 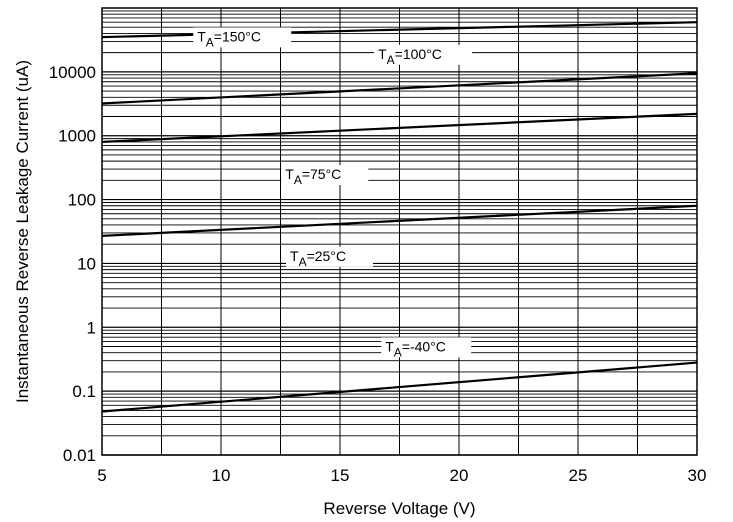 I want to click on series-label-text: TA=-40°C, so click(x=415, y=348).